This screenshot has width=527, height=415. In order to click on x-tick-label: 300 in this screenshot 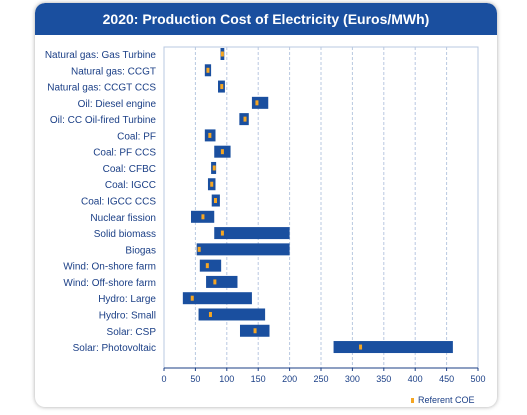, I will do `click(352, 379)`.